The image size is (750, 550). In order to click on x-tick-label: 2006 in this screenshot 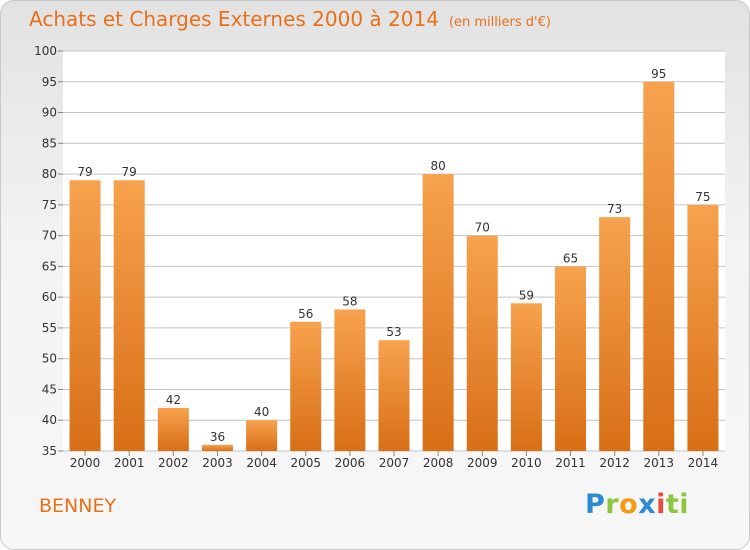, I will do `click(350, 463)`.